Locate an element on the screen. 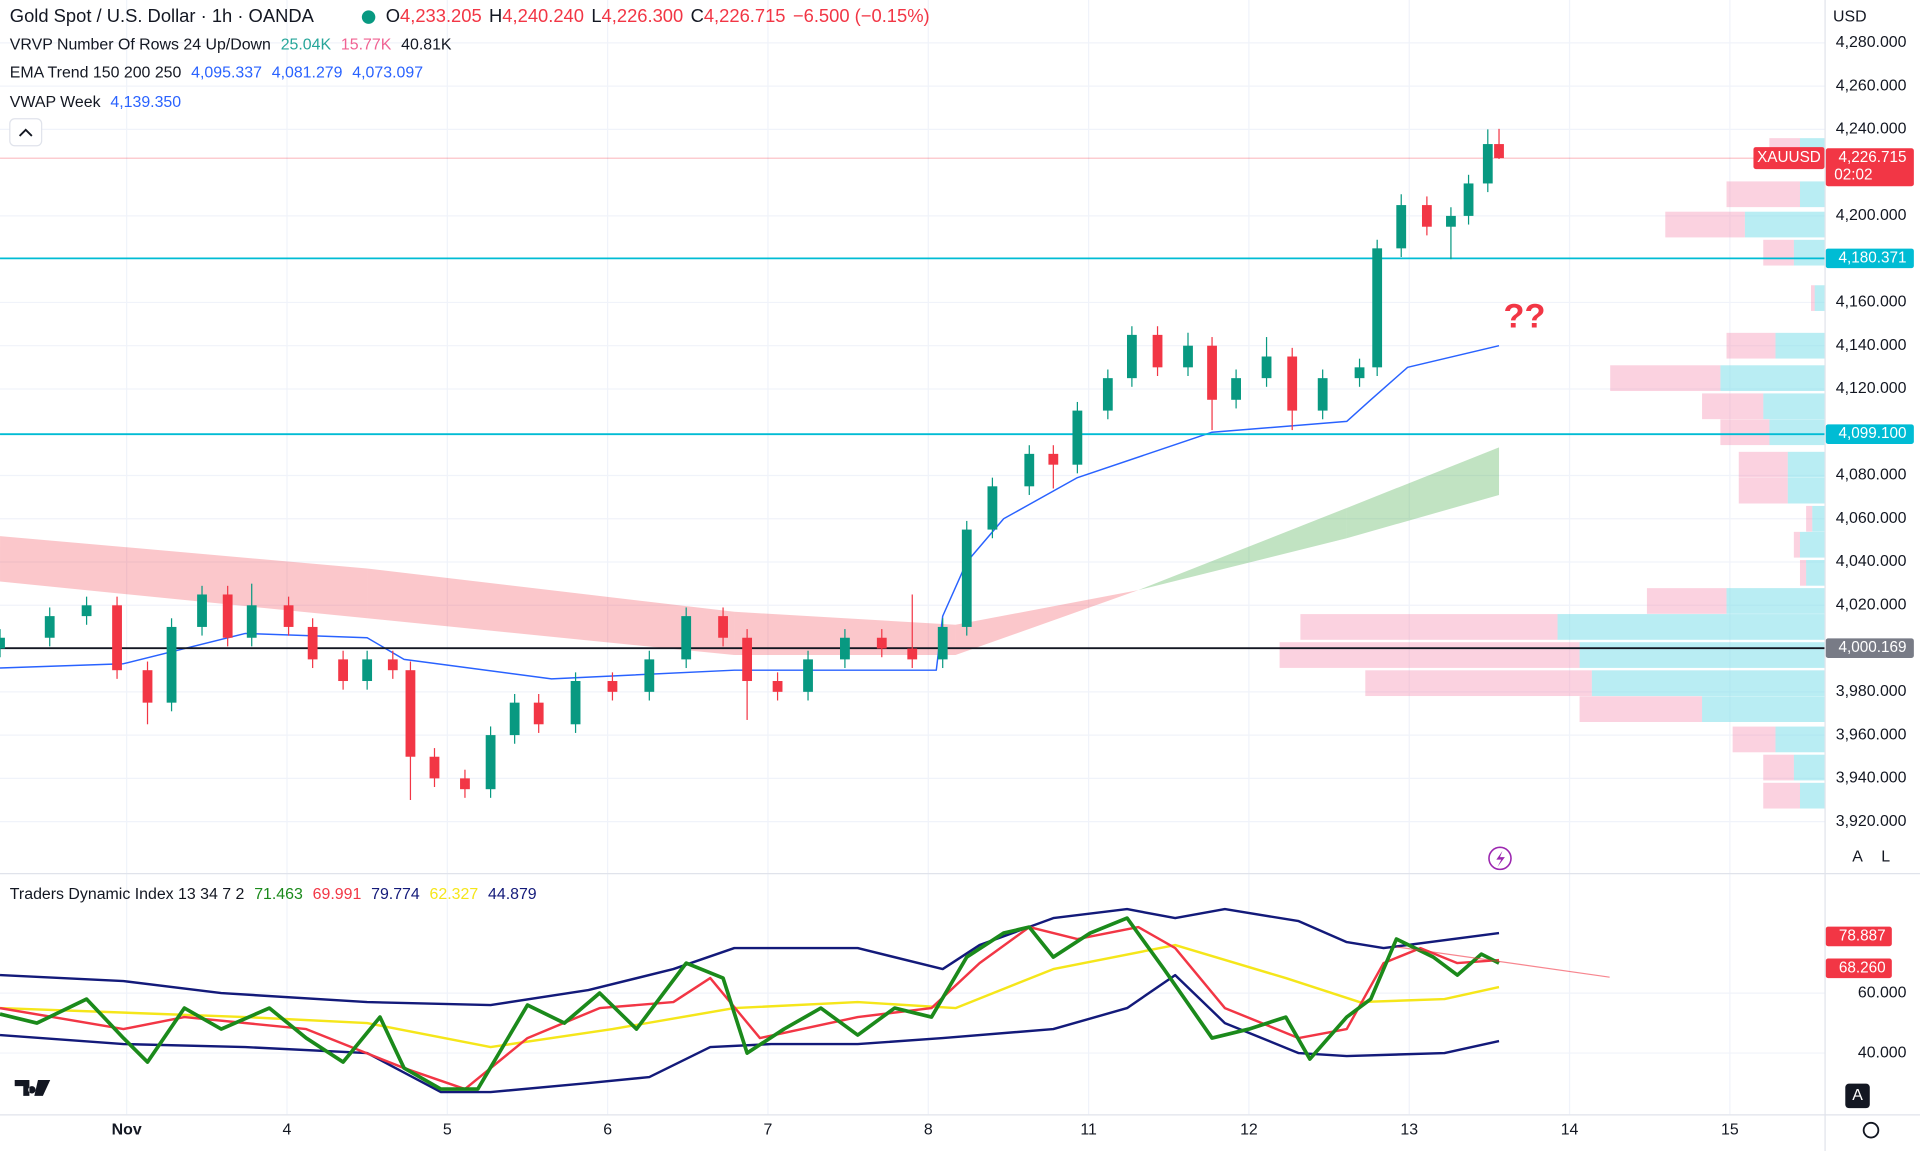 This screenshot has width=1920, height=1151. market-status is located at coordinates (368, 17).